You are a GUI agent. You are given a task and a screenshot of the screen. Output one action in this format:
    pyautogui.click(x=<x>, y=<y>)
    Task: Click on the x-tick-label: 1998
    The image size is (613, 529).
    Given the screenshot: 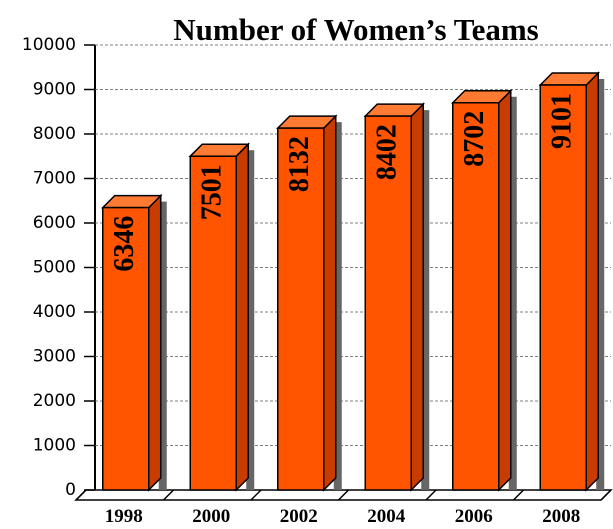 What is the action you would take?
    pyautogui.click(x=124, y=516)
    